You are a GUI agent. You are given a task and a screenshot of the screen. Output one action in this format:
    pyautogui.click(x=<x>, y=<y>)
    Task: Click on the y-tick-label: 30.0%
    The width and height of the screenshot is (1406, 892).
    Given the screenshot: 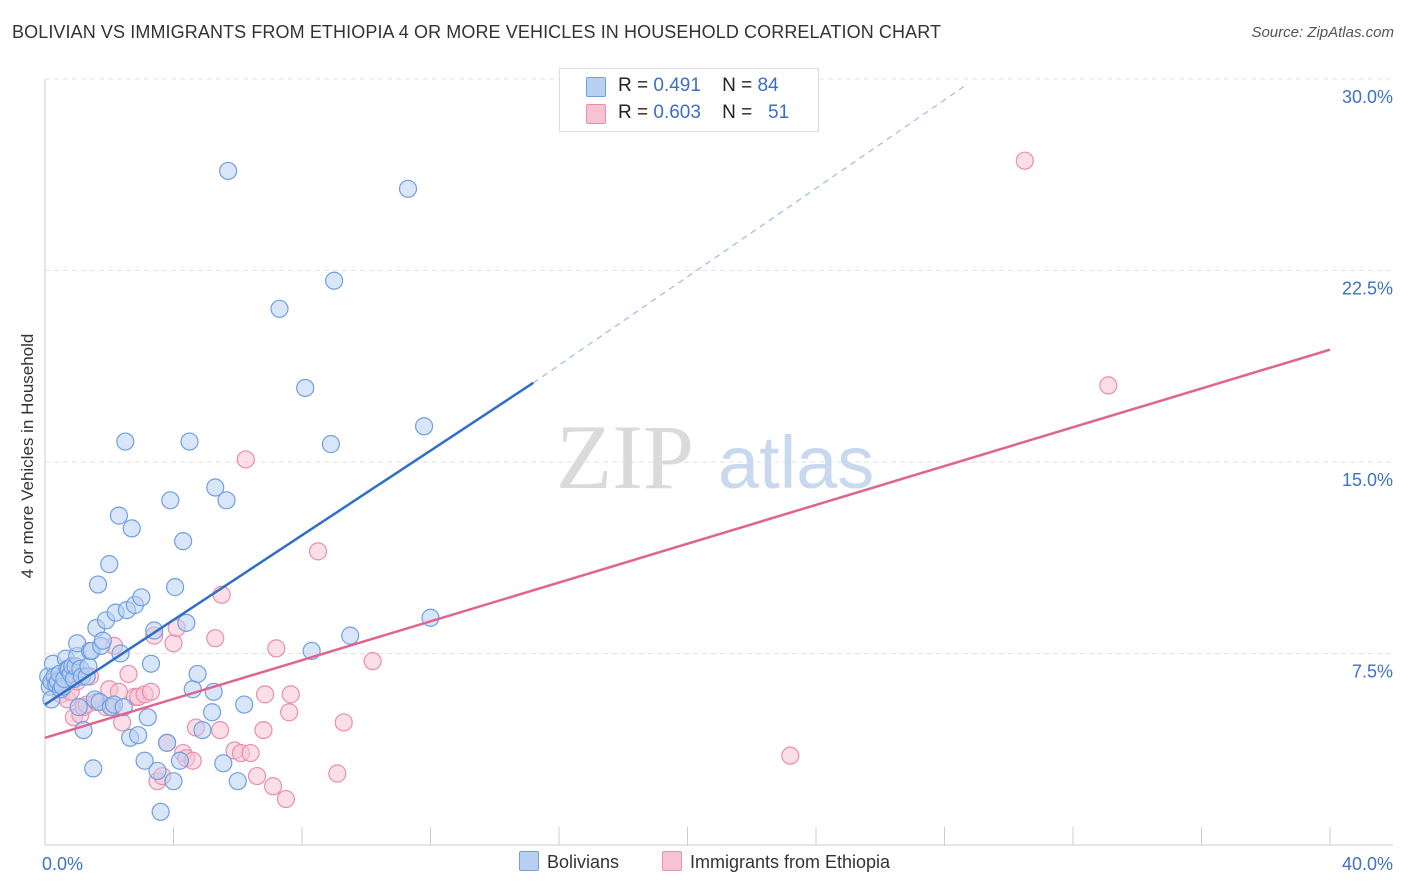 What is the action you would take?
    pyautogui.click(x=1367, y=97)
    